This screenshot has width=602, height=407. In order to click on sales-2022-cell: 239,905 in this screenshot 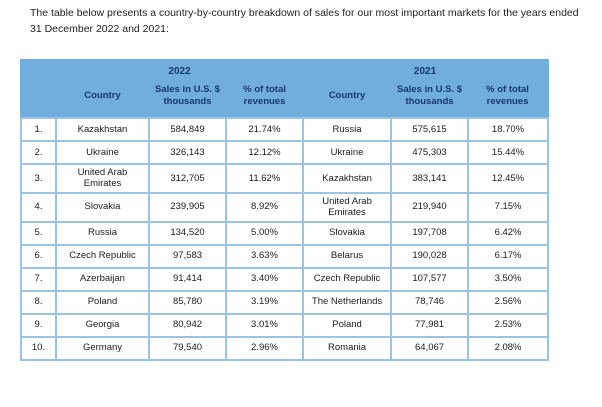, I will do `click(187, 207)`.